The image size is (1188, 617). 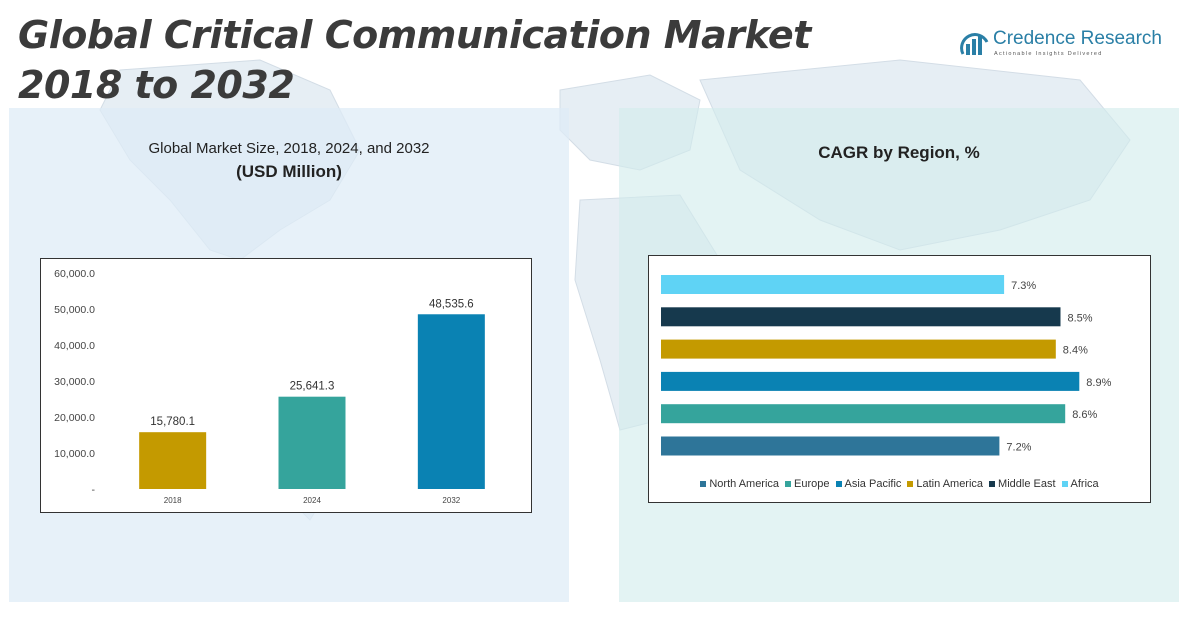 I want to click on logo-name: Credence Research, so click(x=1077, y=38).